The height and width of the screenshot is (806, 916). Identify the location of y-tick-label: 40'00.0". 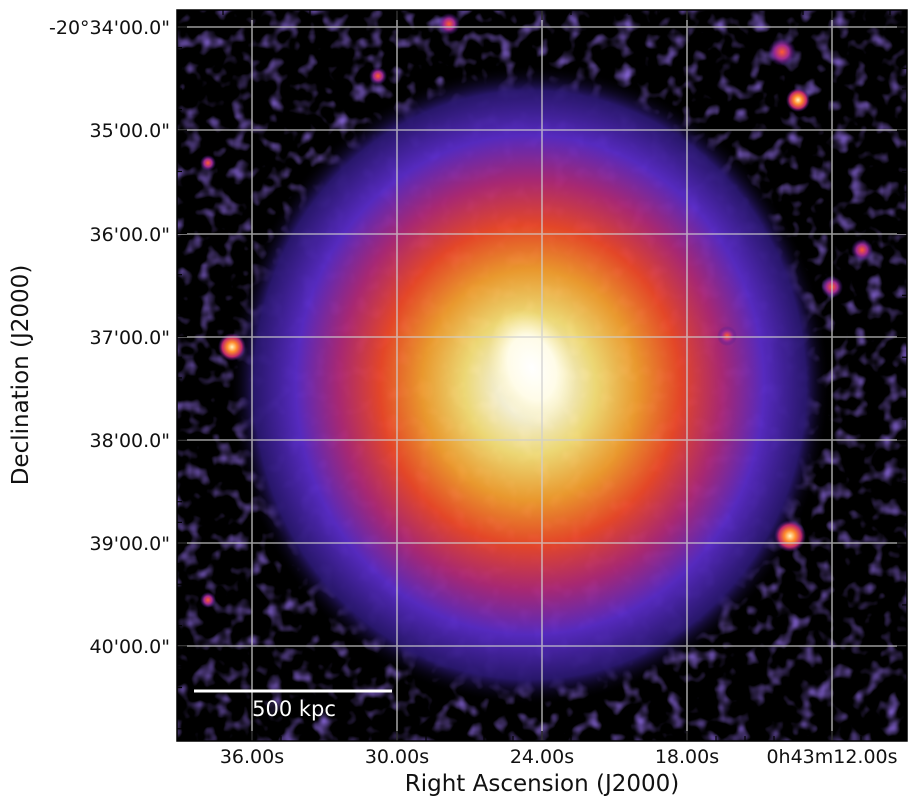
(130, 647).